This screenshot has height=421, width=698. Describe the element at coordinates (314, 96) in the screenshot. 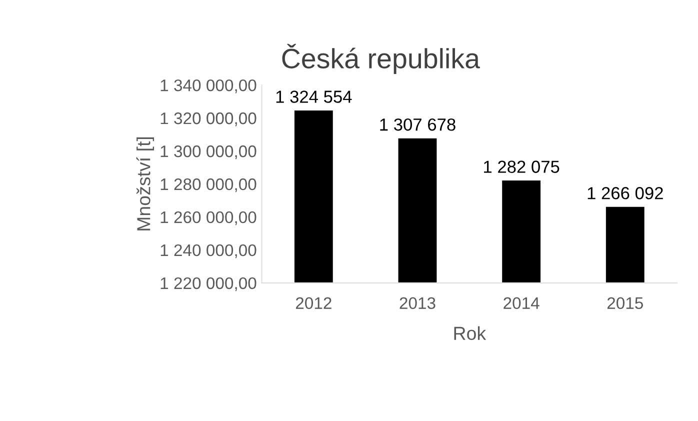

I see `data-label: 1 324 554` at that location.